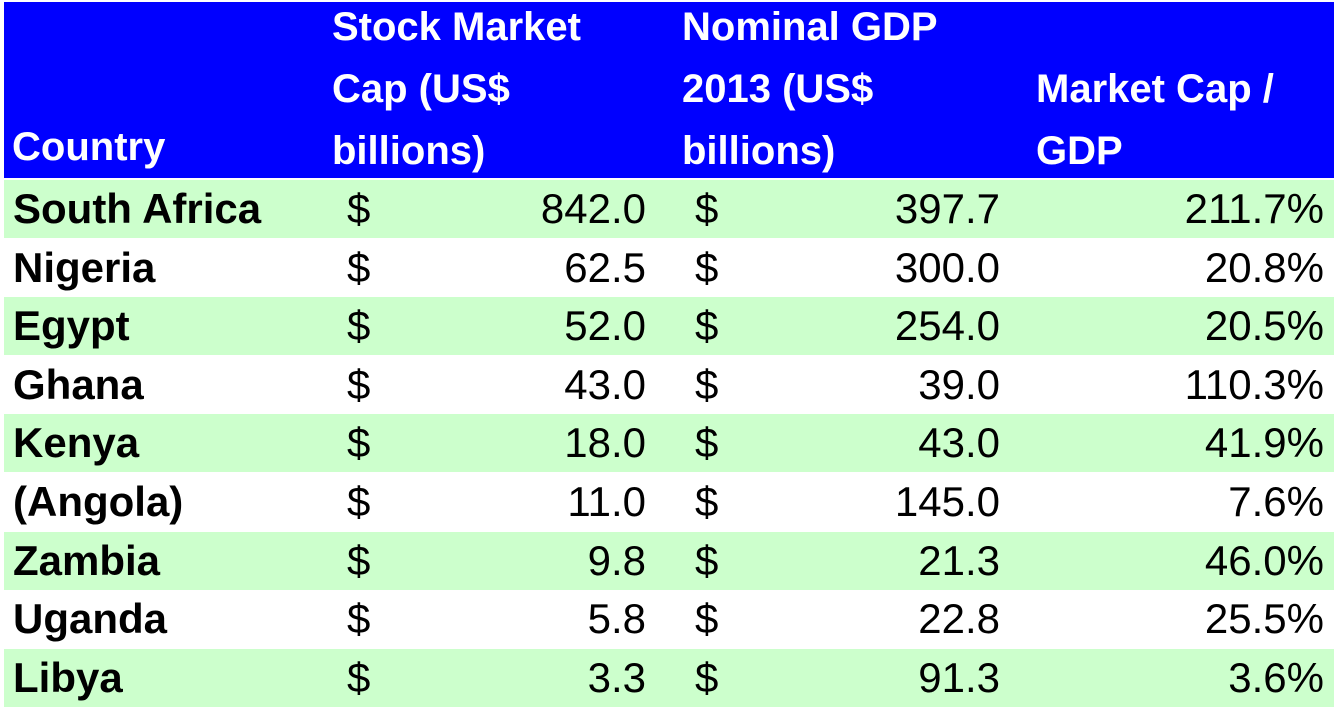 This screenshot has height=712, width=1338. What do you see at coordinates (89, 147) in the screenshot?
I see `header-country: Country` at bounding box center [89, 147].